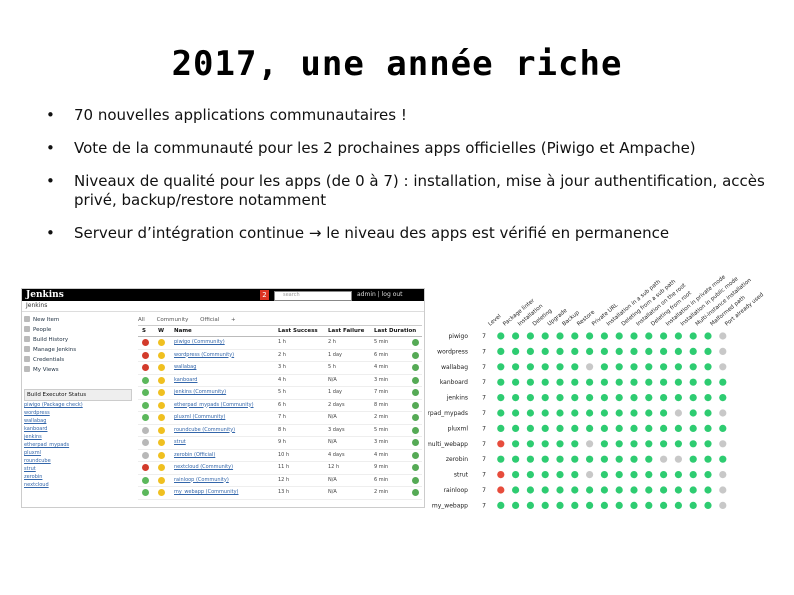 The height and width of the screenshot is (595, 794). I want to click on job-row: roundcube (Community) 8 h 3 days 5 min, so click(280, 431).